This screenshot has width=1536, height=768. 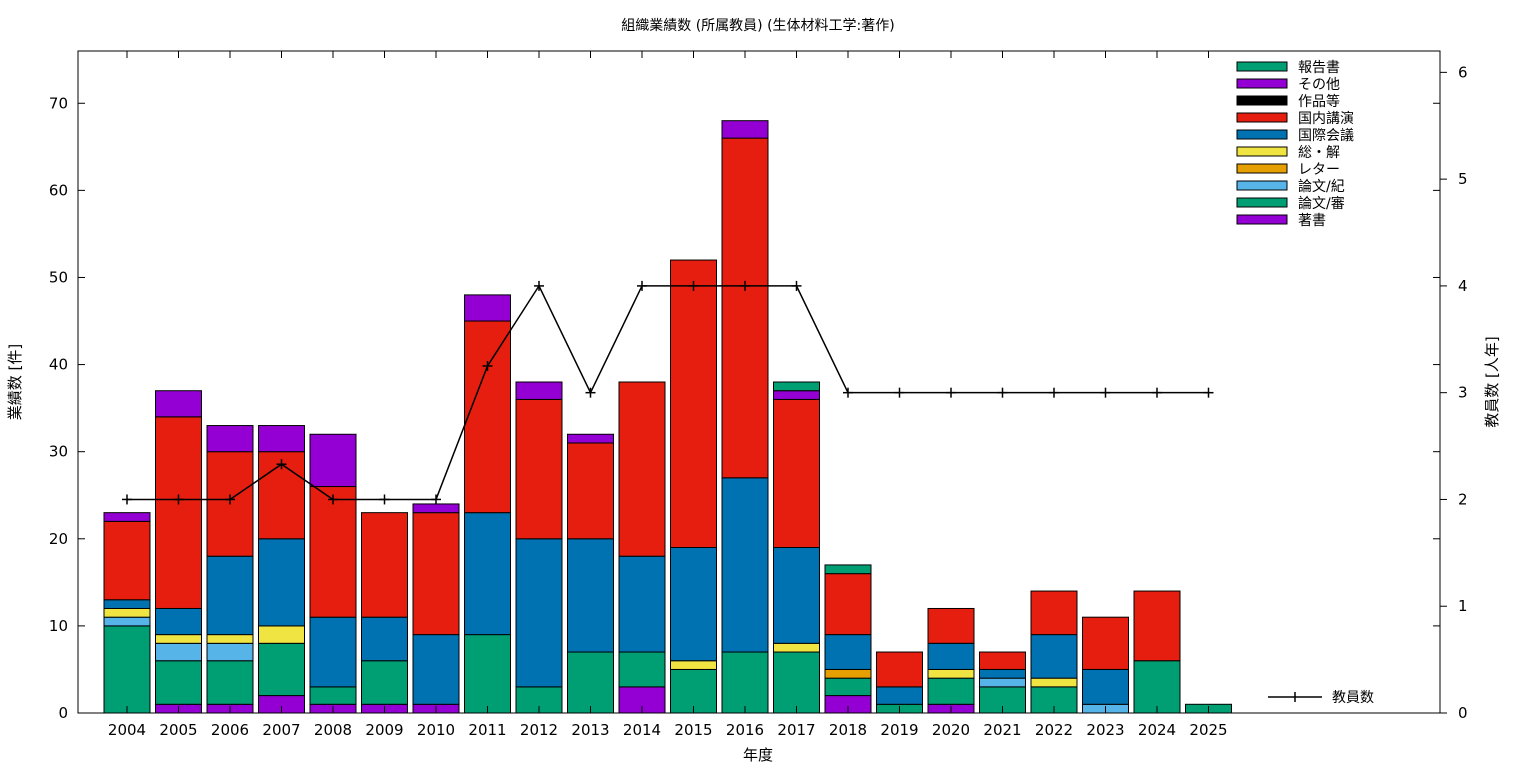 What do you see at coordinates (1321, 187) in the screenshot?
I see `legend-label: 論文/紀` at bounding box center [1321, 187].